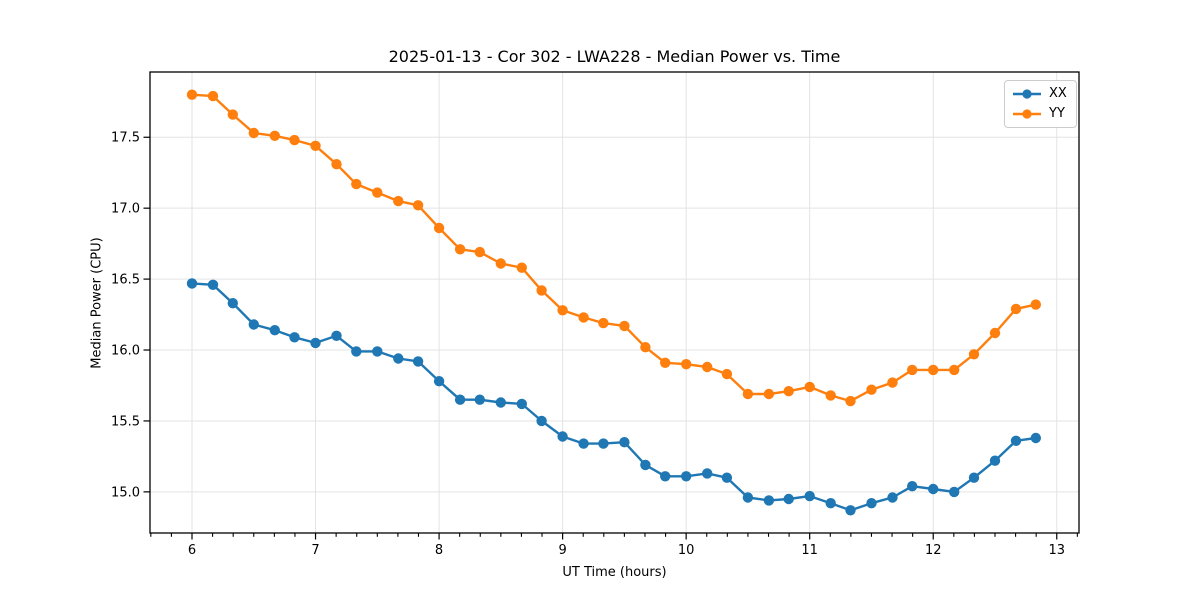 The image size is (1200, 600). Describe the element at coordinates (1056, 550) in the screenshot. I see `x-tick-label: 13` at that location.